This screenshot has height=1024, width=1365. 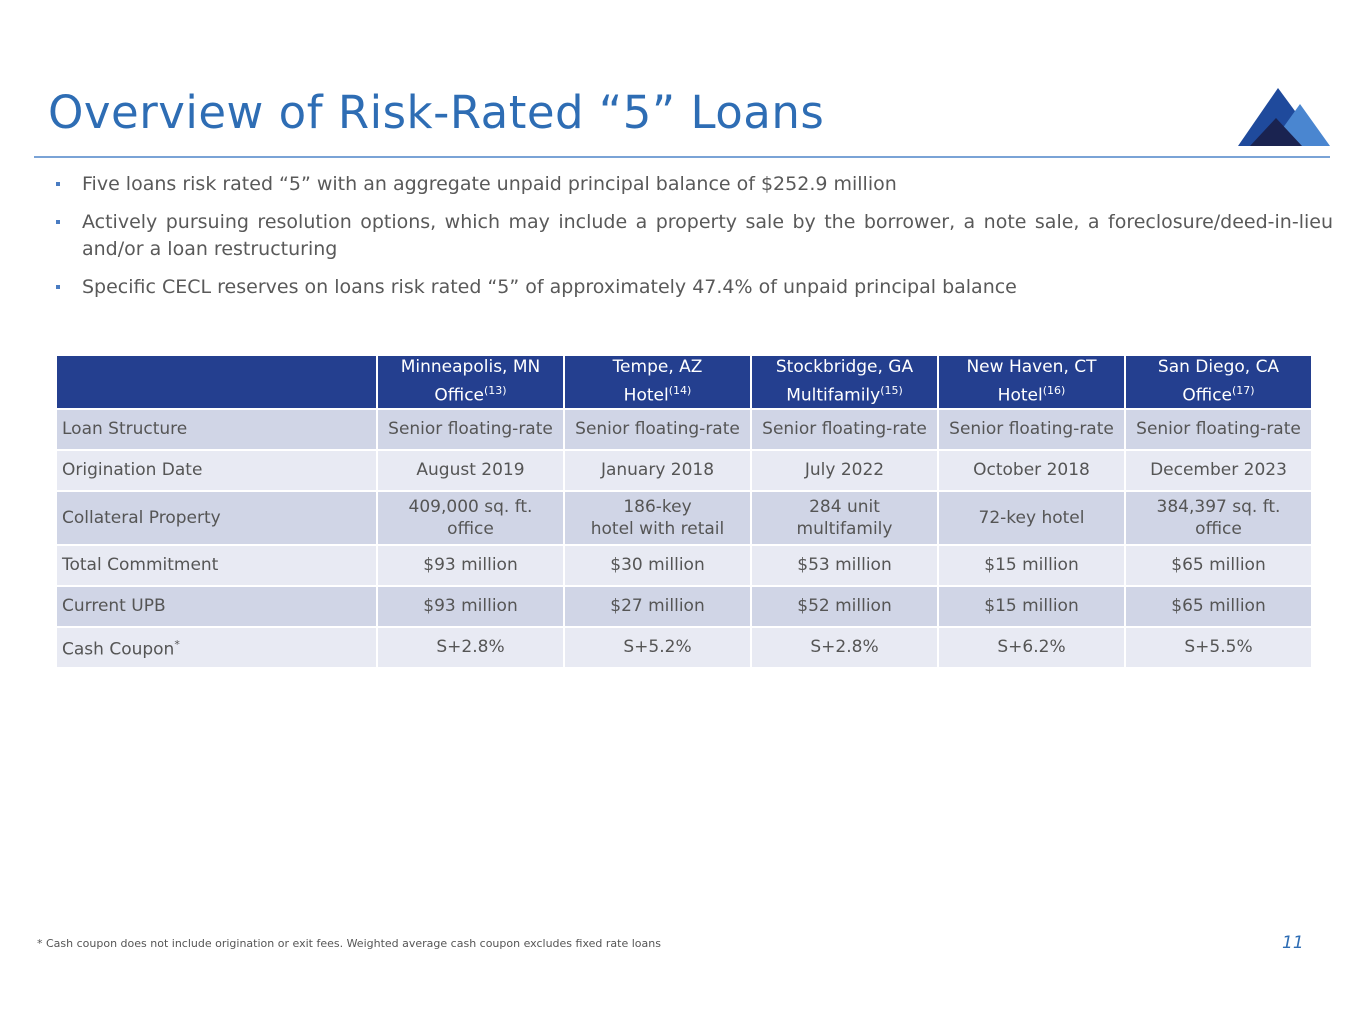 What do you see at coordinates (216, 429) in the screenshot?
I see `row-label-cell: Loan Structure` at bounding box center [216, 429].